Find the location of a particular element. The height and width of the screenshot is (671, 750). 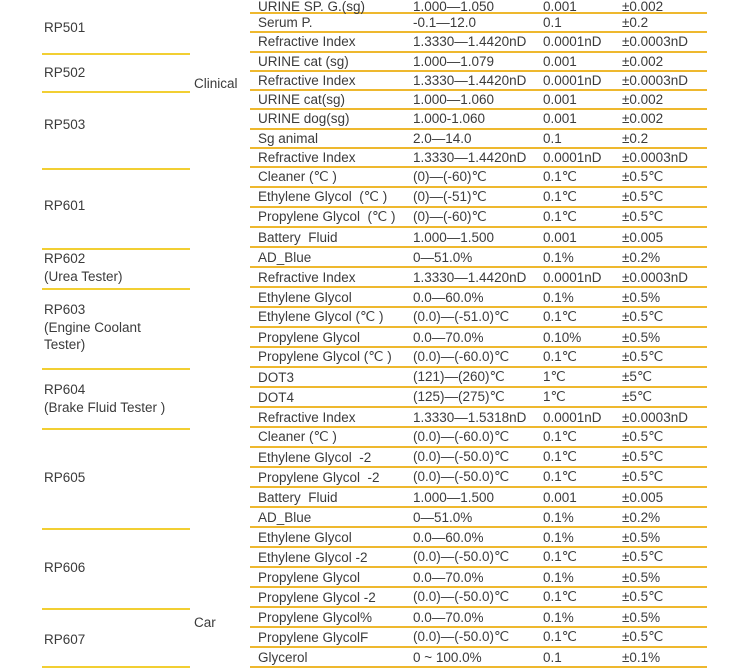

parameter-cell: Ethylene Glycol (℃ ) is located at coordinates (323, 196).